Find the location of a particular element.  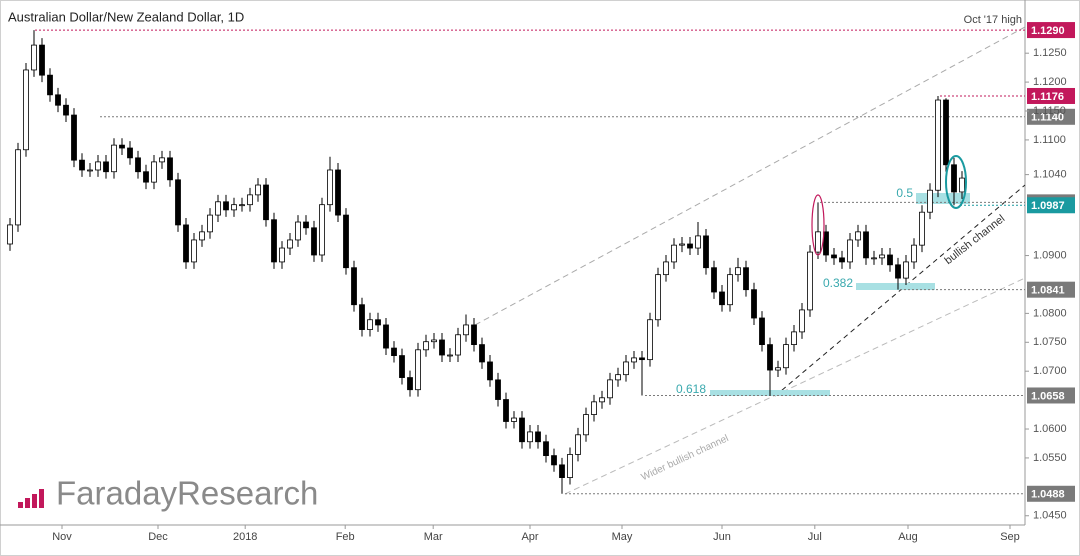

x-tick-label: 2018 is located at coordinates (245, 537).